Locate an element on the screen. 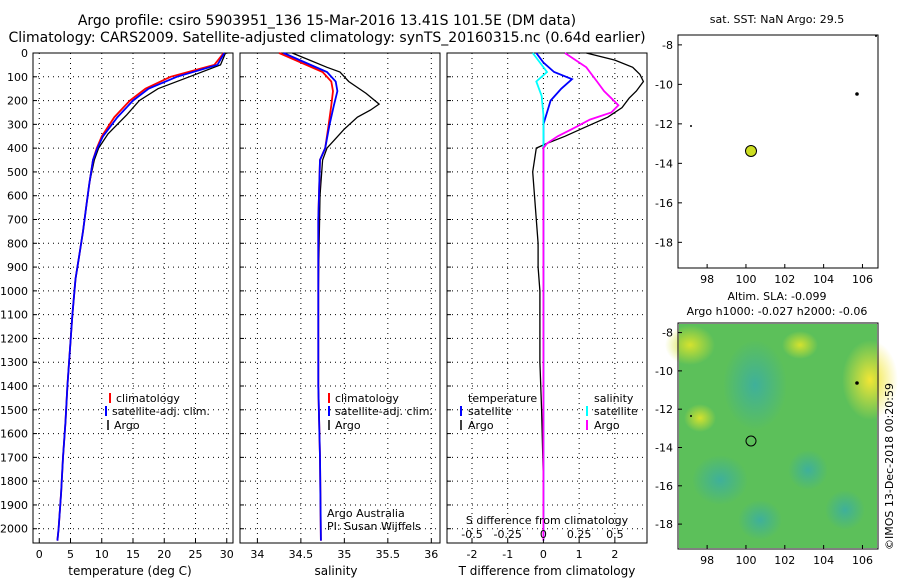 The height and width of the screenshot is (580, 900). legend-s-argo: Argo is located at coordinates (607, 425).